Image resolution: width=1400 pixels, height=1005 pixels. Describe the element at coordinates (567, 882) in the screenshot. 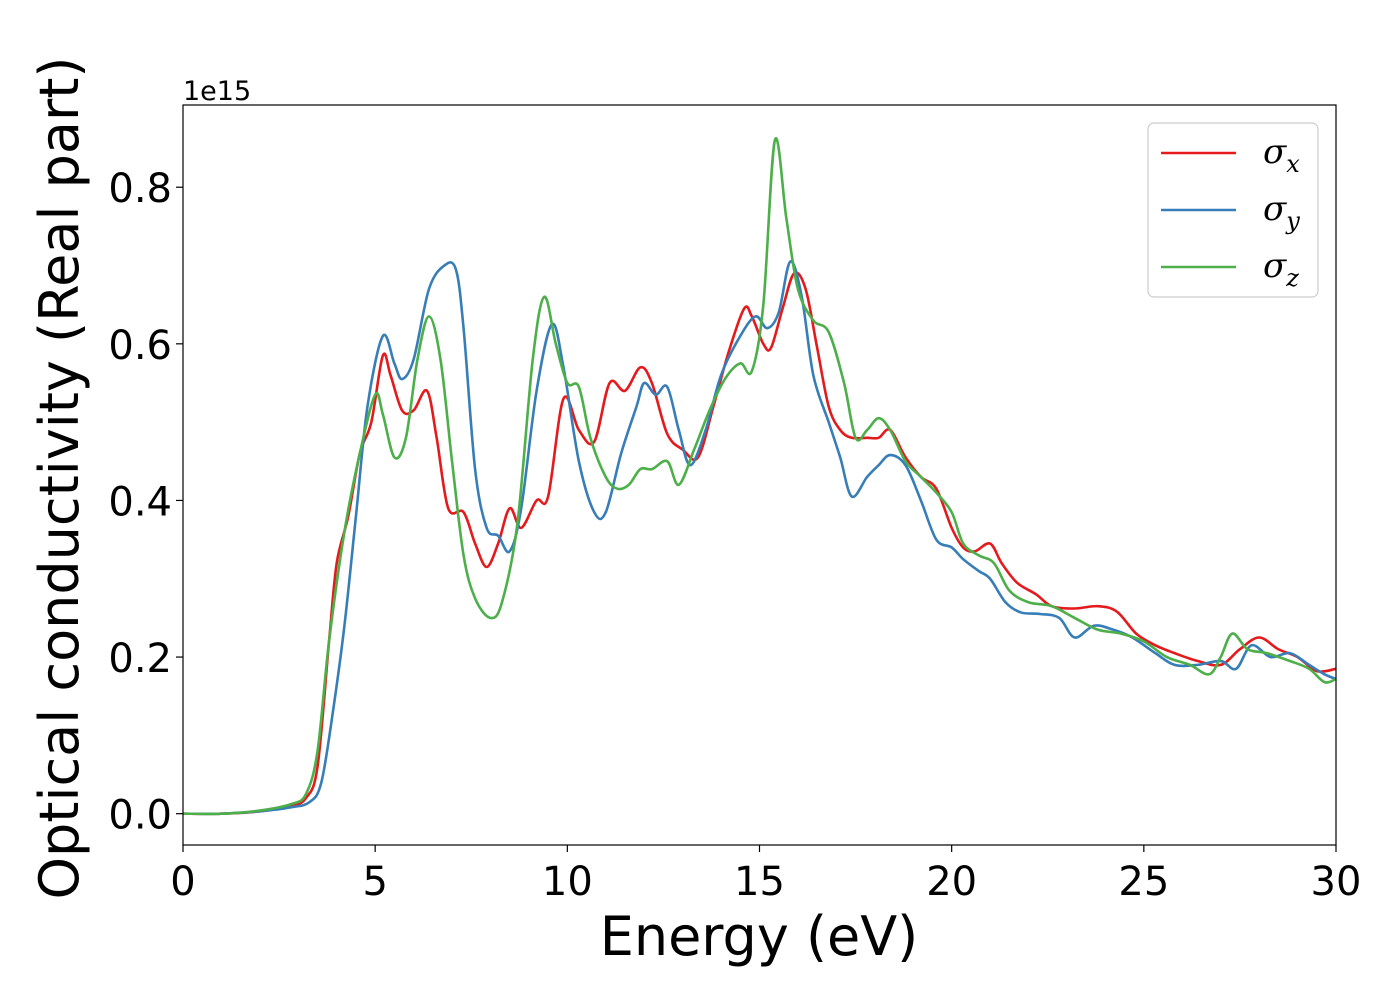

I see `x-tick-label: 10` at that location.